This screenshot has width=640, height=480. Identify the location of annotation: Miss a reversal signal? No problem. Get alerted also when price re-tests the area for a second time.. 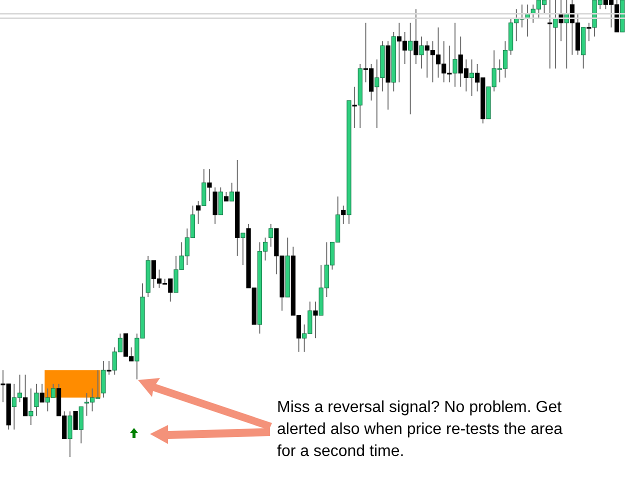
(420, 430).